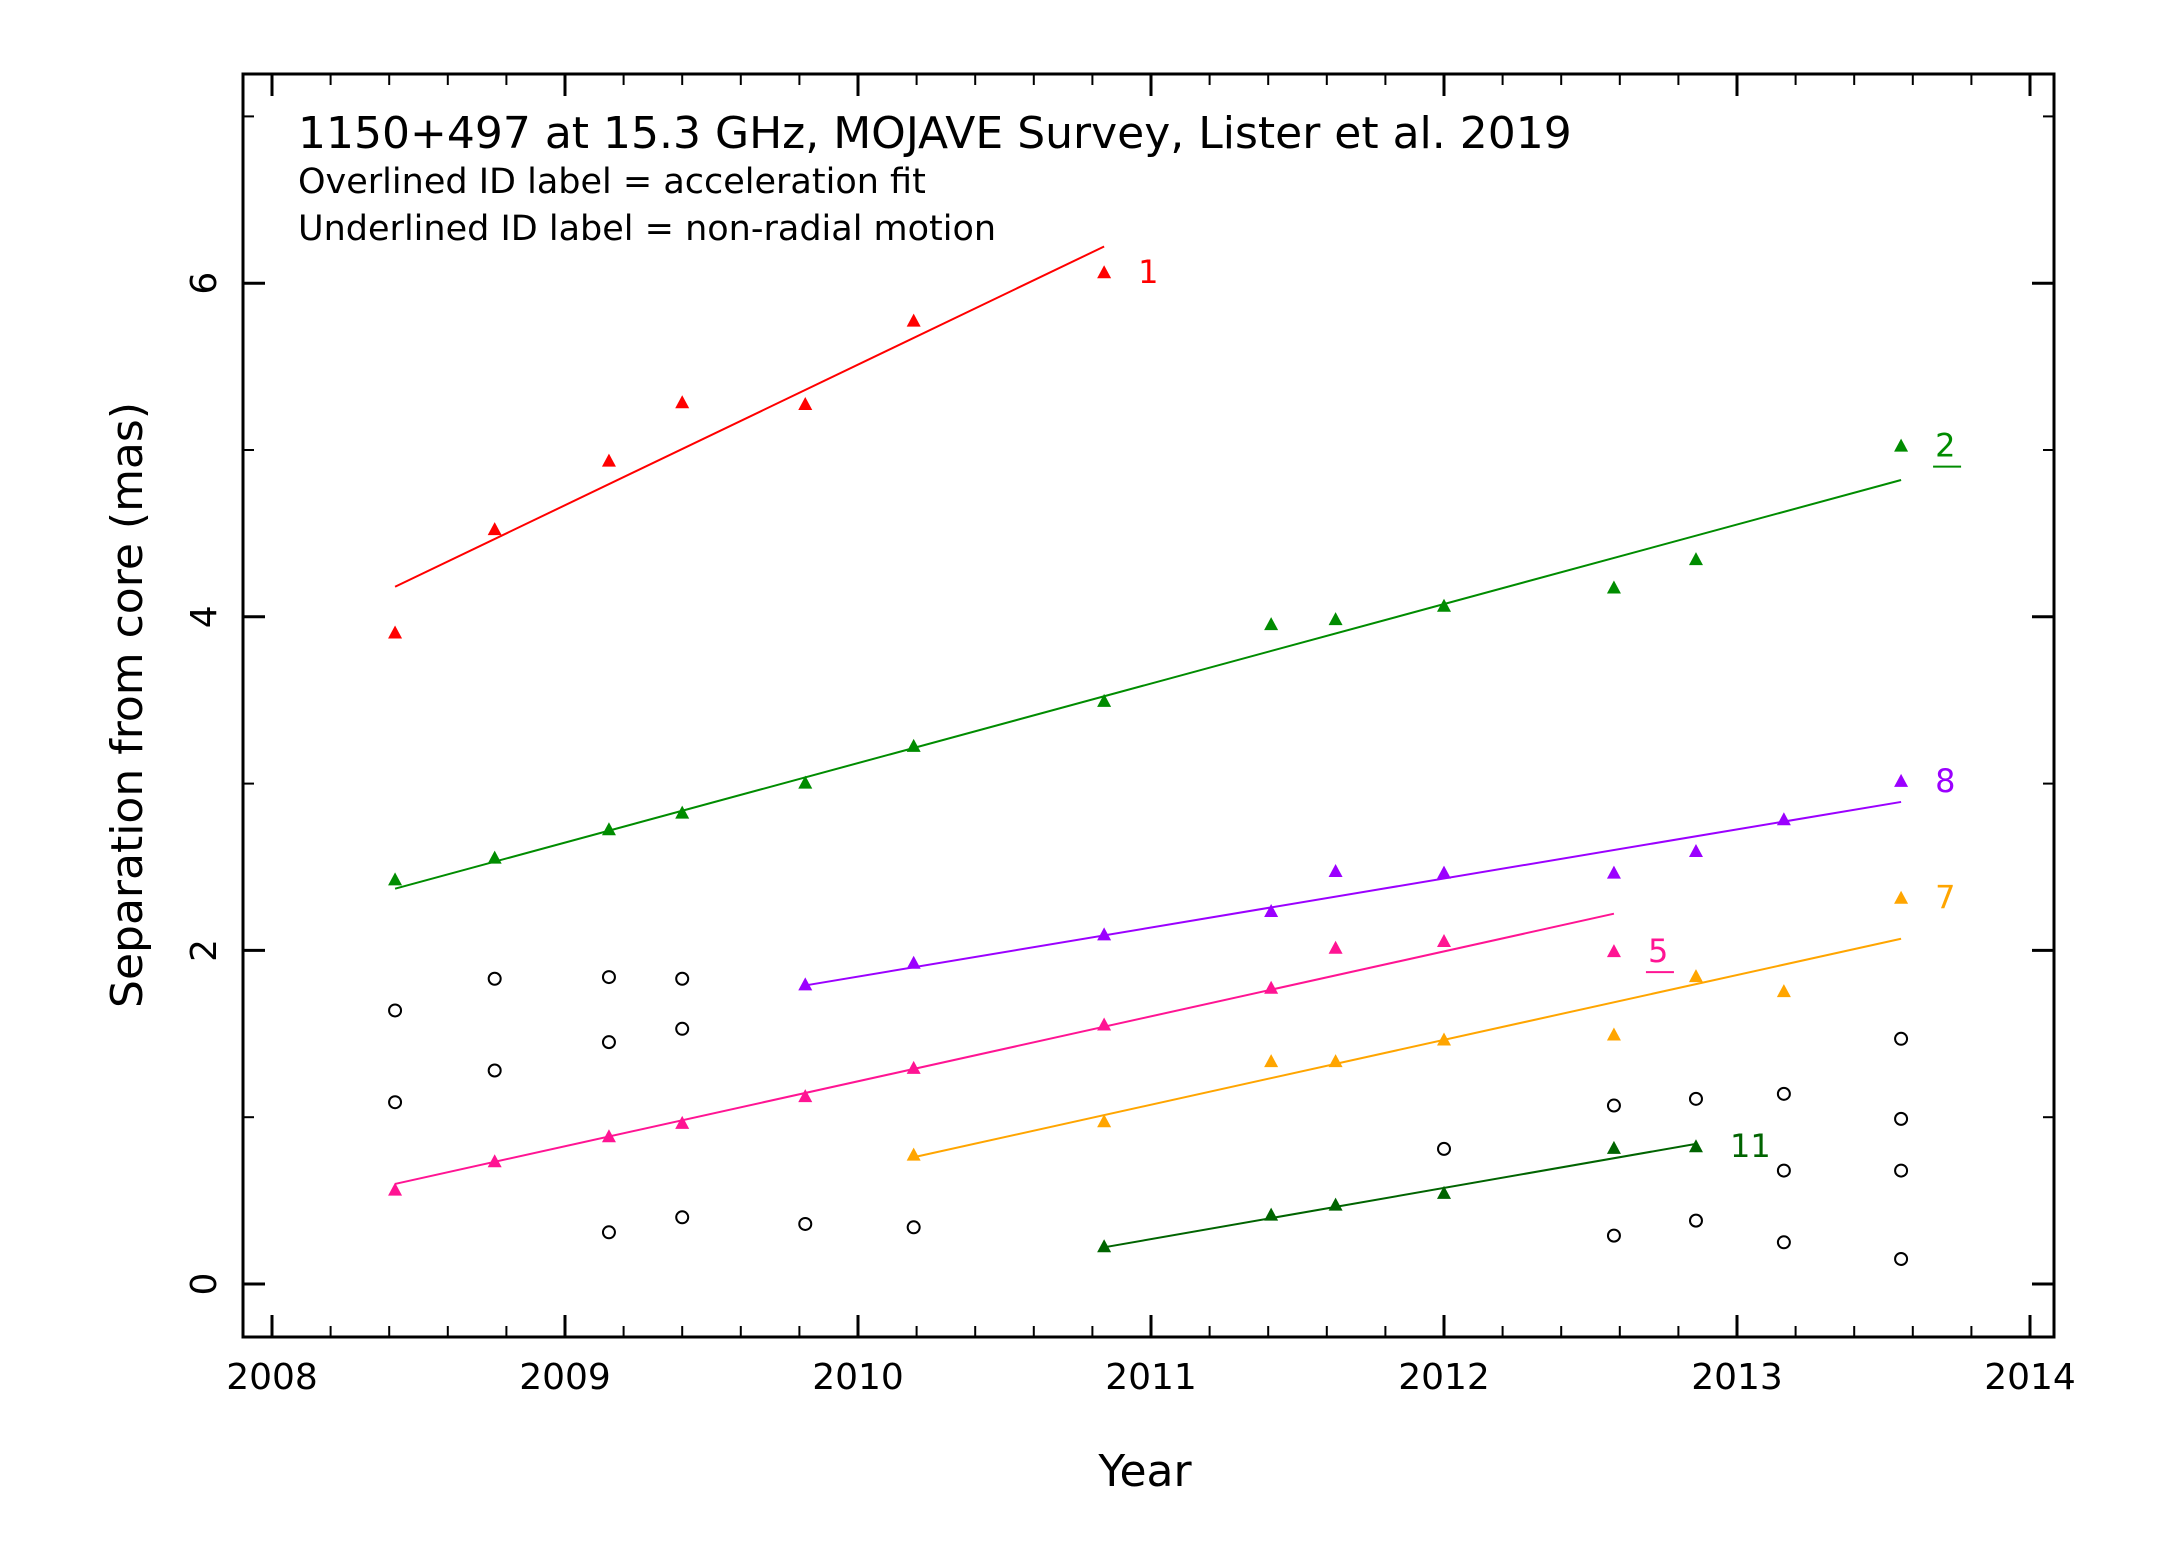  What do you see at coordinates (1658, 951) in the screenshot?
I see `series-label-5: 5` at bounding box center [1658, 951].